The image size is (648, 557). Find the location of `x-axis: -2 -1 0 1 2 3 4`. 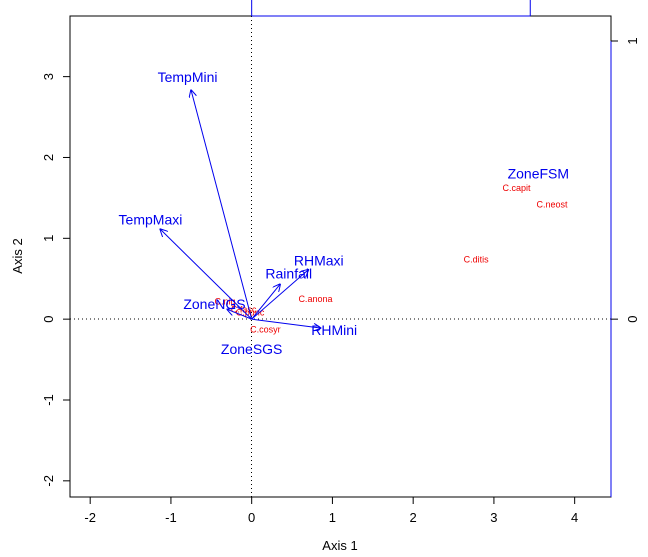

x-axis: -2 -1 0 1 2 3 4 is located at coordinates (331, 511).